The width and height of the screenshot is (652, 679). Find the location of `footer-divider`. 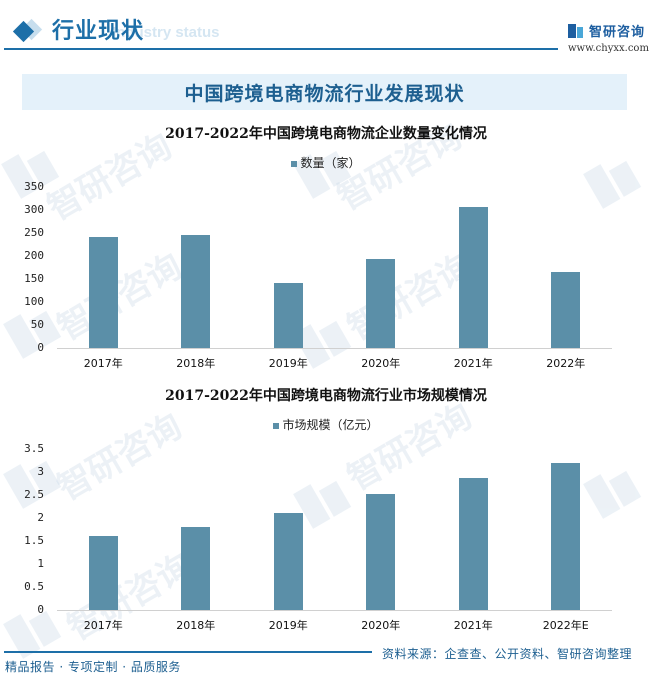

footer-divider is located at coordinates (326, 652).